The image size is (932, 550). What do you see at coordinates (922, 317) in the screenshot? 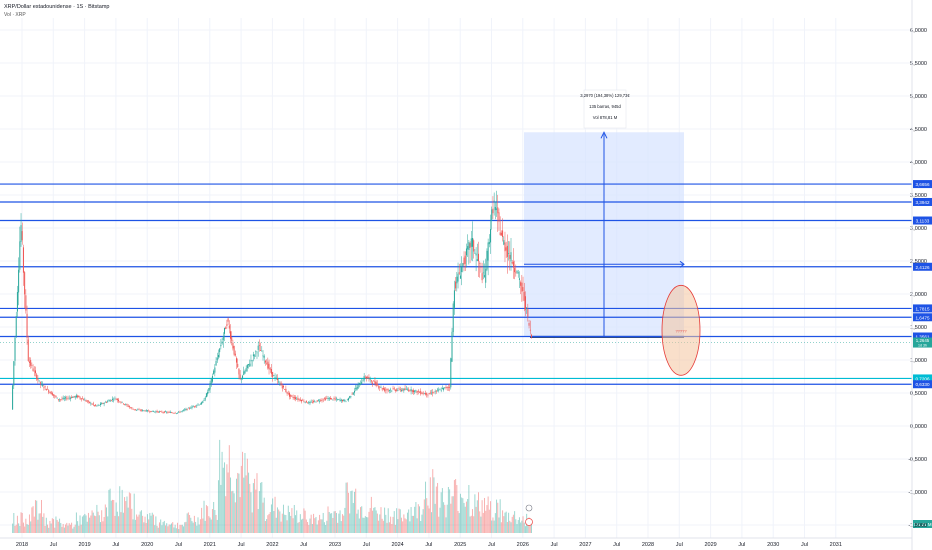
I see `level-price-label: 1,6475` at bounding box center [922, 317].